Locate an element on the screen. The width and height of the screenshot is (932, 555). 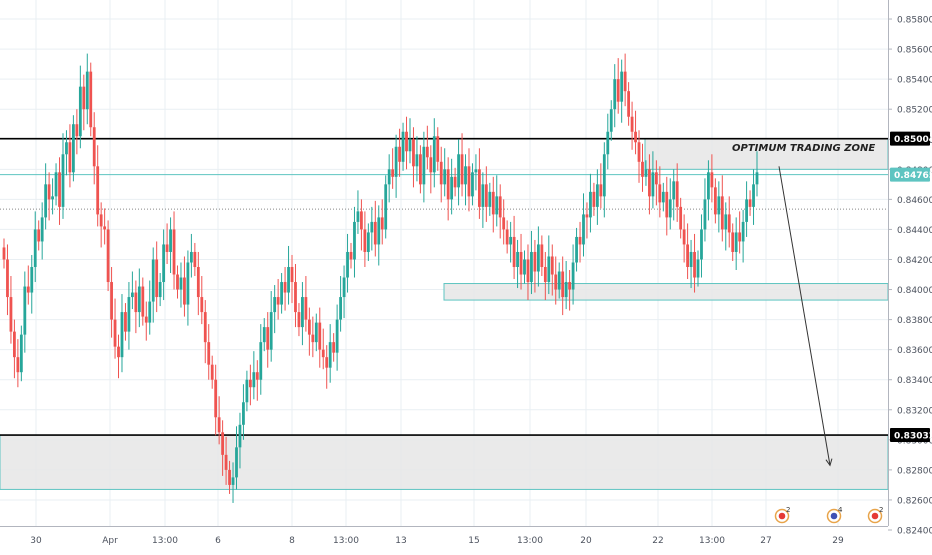
event-marker-count: 2 is located at coordinates (788, 510).